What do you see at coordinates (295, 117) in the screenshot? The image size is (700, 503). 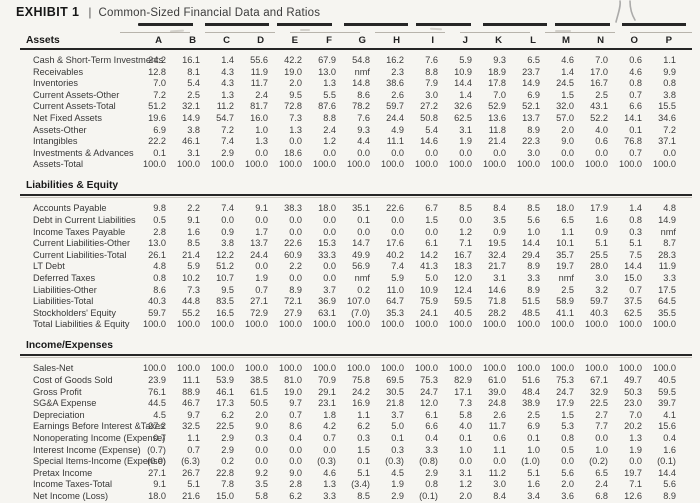 I see `value-cell: 7.3` at bounding box center [295, 117].